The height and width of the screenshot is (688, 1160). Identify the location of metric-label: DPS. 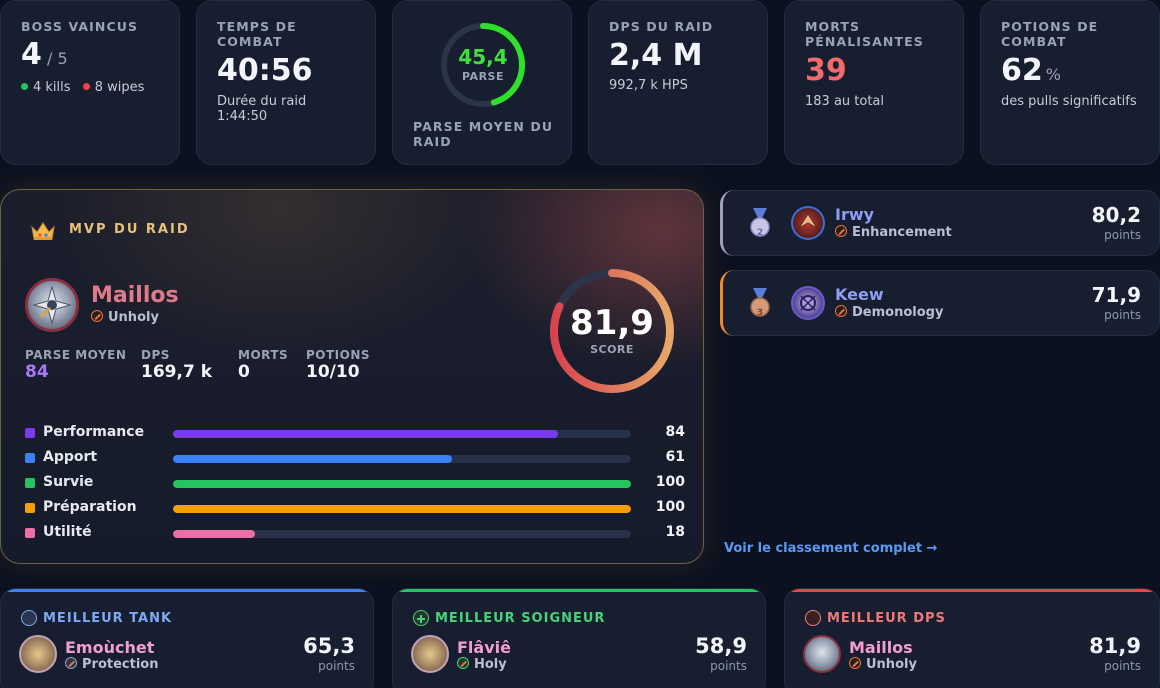
(155, 355).